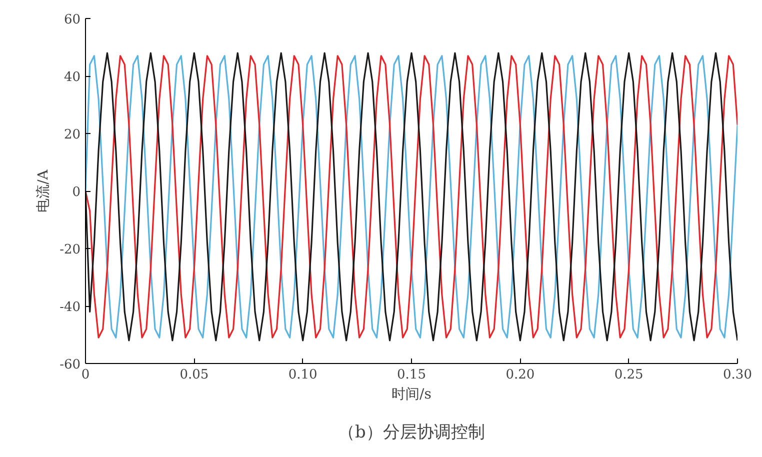 The height and width of the screenshot is (457, 762). I want to click on x-tick-label: 0.15, so click(411, 375).